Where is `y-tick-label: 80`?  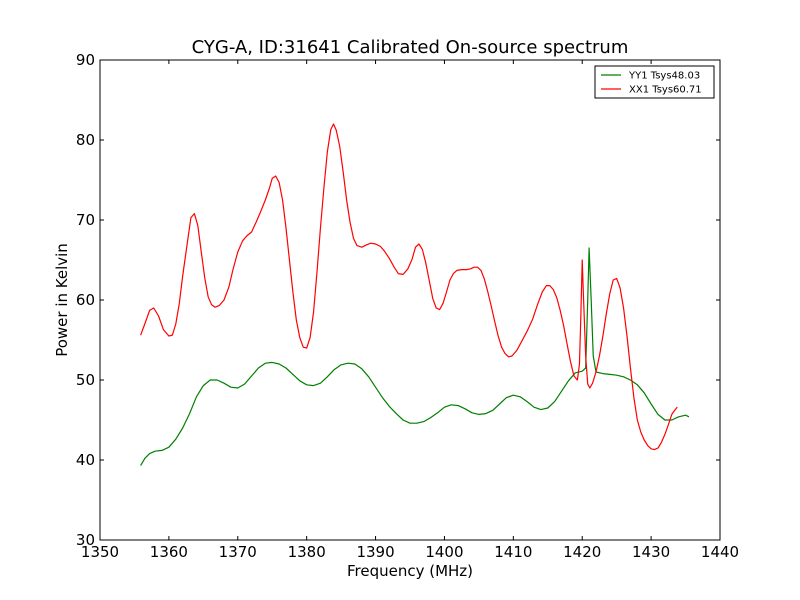 y-tick-label: 80 is located at coordinates (85, 140).